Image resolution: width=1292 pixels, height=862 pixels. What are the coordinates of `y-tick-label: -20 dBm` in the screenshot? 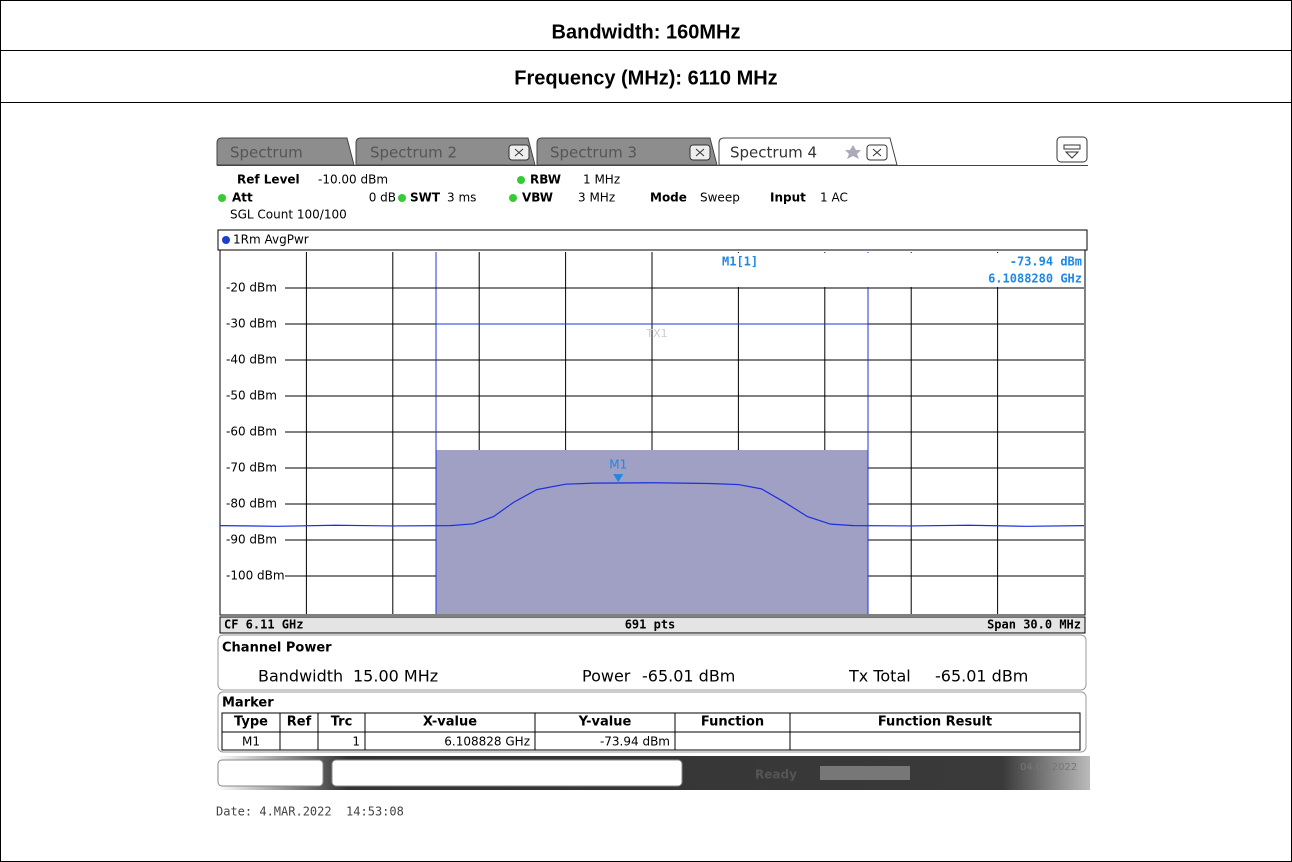 It's located at (251, 288).